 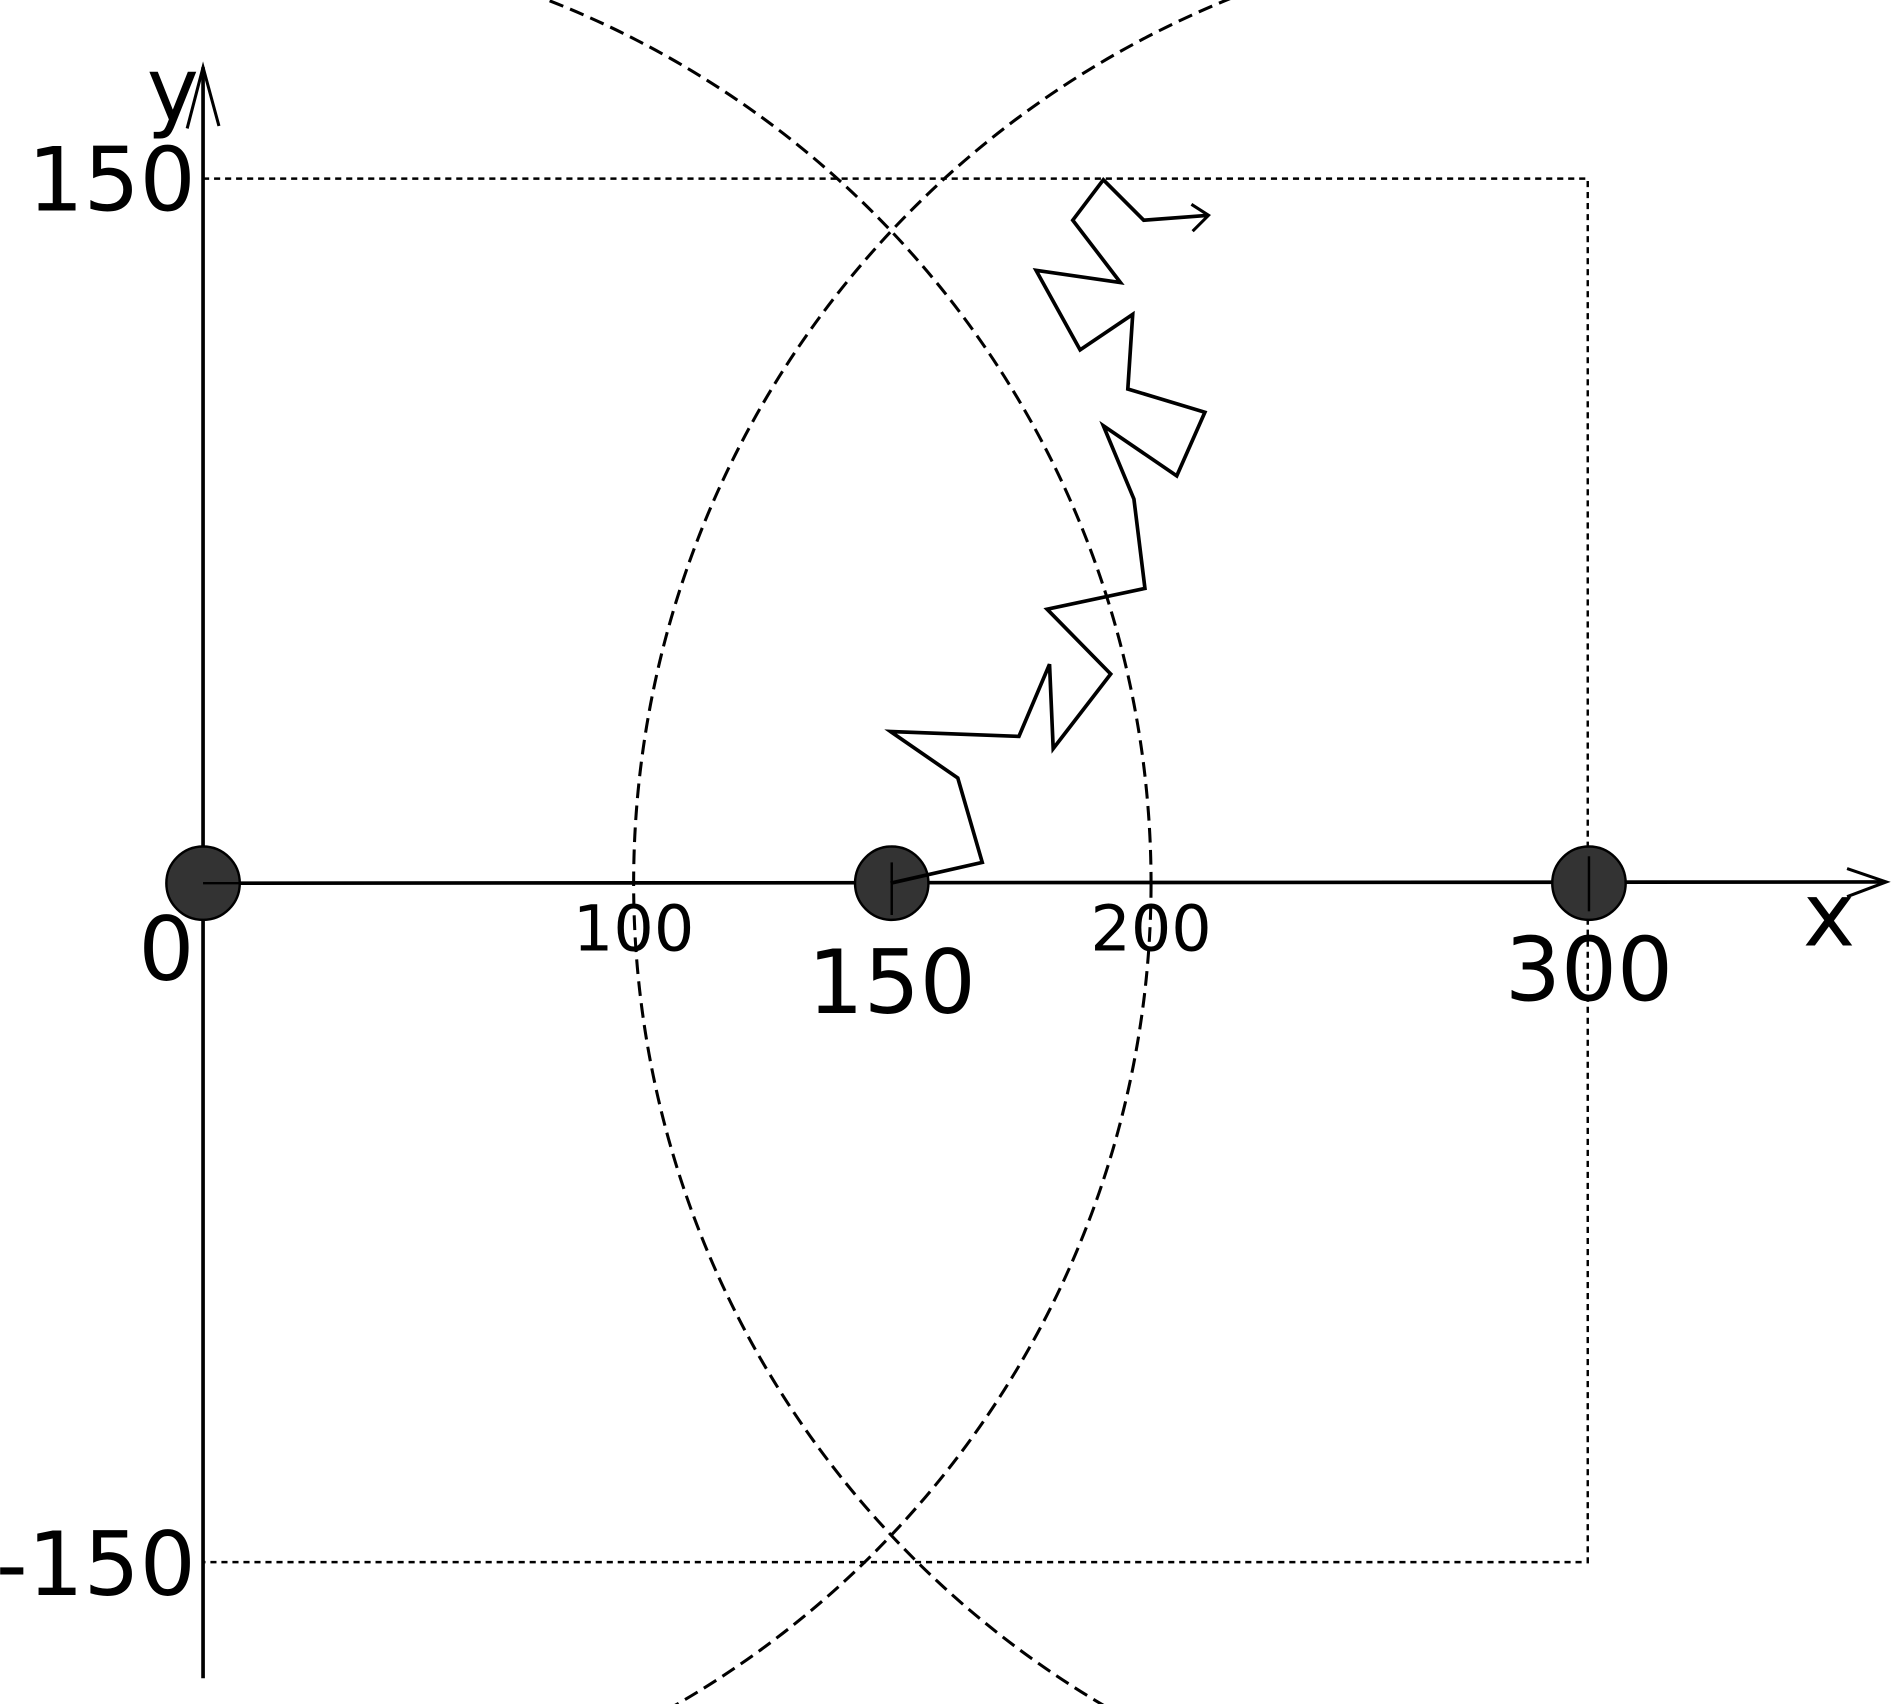 What do you see at coordinates (173, 89) in the screenshot?
I see `y-axis-label: y` at bounding box center [173, 89].